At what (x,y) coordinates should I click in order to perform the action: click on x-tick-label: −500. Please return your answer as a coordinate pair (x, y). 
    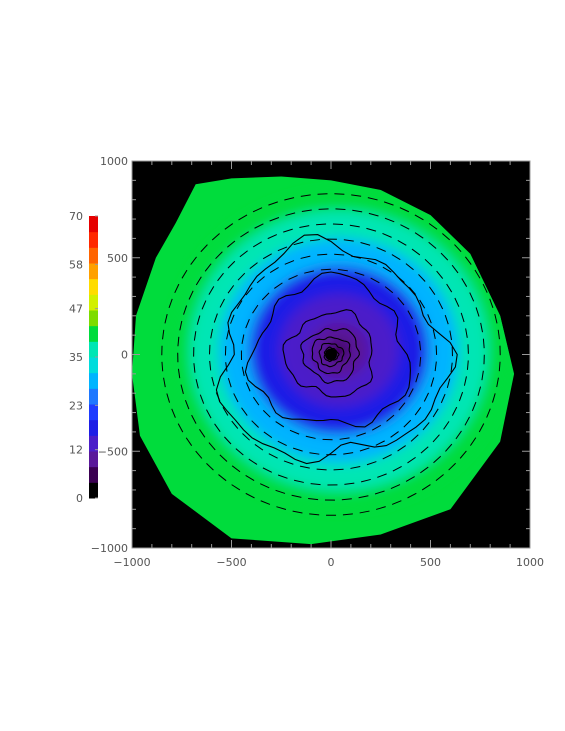
    Looking at the image, I should click on (231, 562).